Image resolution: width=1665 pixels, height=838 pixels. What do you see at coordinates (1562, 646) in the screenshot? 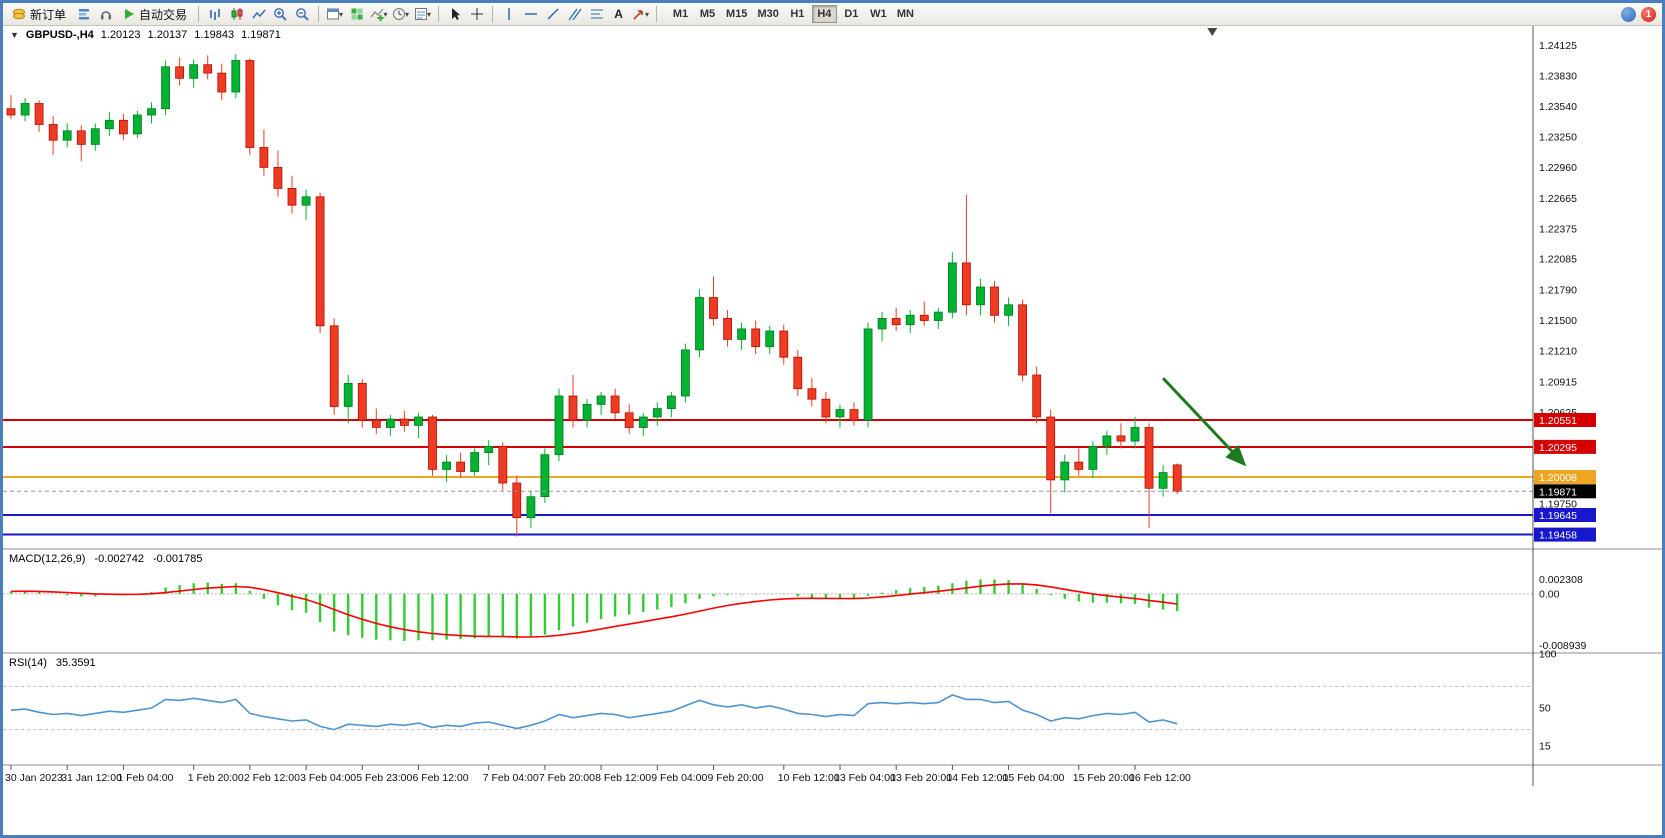
I see `macd-axis-label: -0.008939` at bounding box center [1562, 646].